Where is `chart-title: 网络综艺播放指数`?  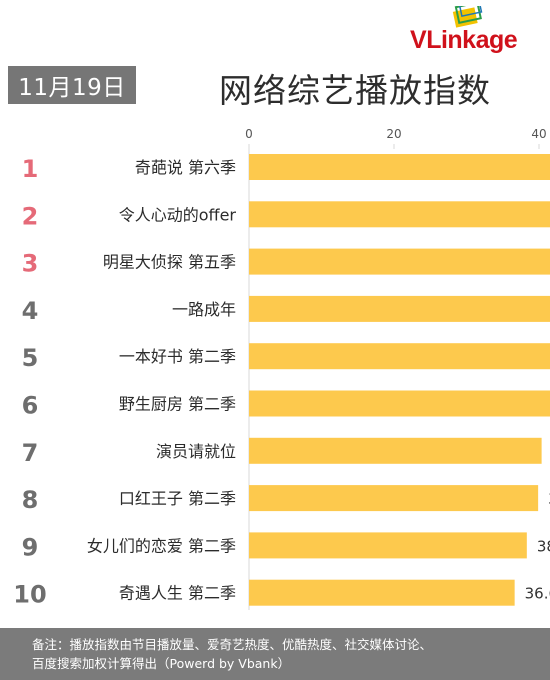 chart-title: 网络综艺播放指数 is located at coordinates (355, 90).